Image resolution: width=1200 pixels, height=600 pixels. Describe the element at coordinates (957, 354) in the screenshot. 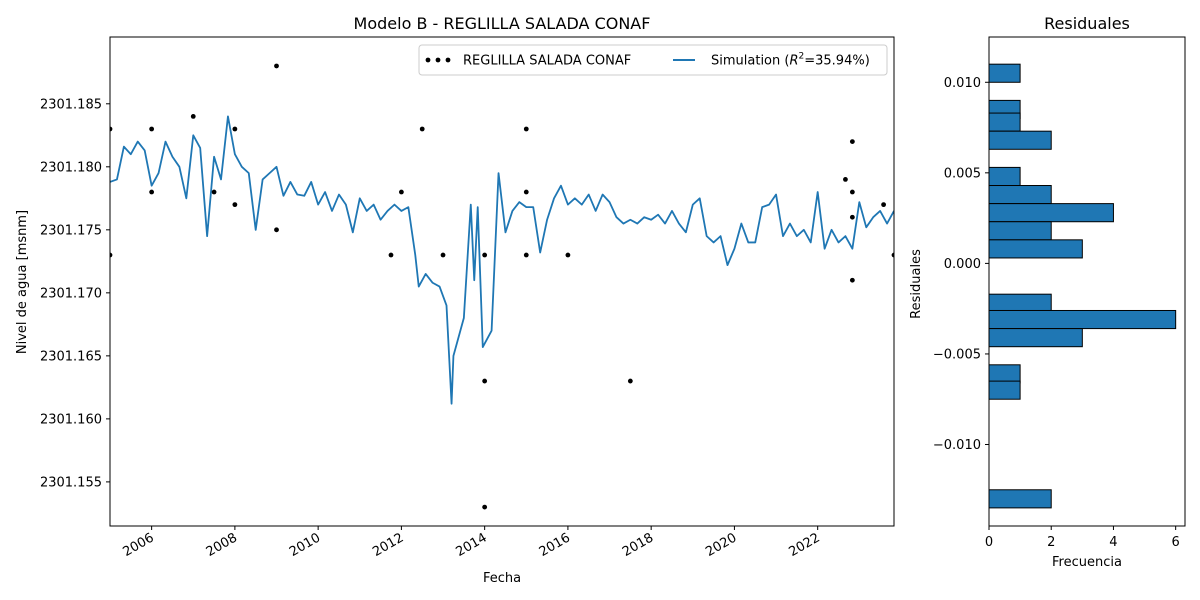

I see `y-tick-label: −0.005` at that location.